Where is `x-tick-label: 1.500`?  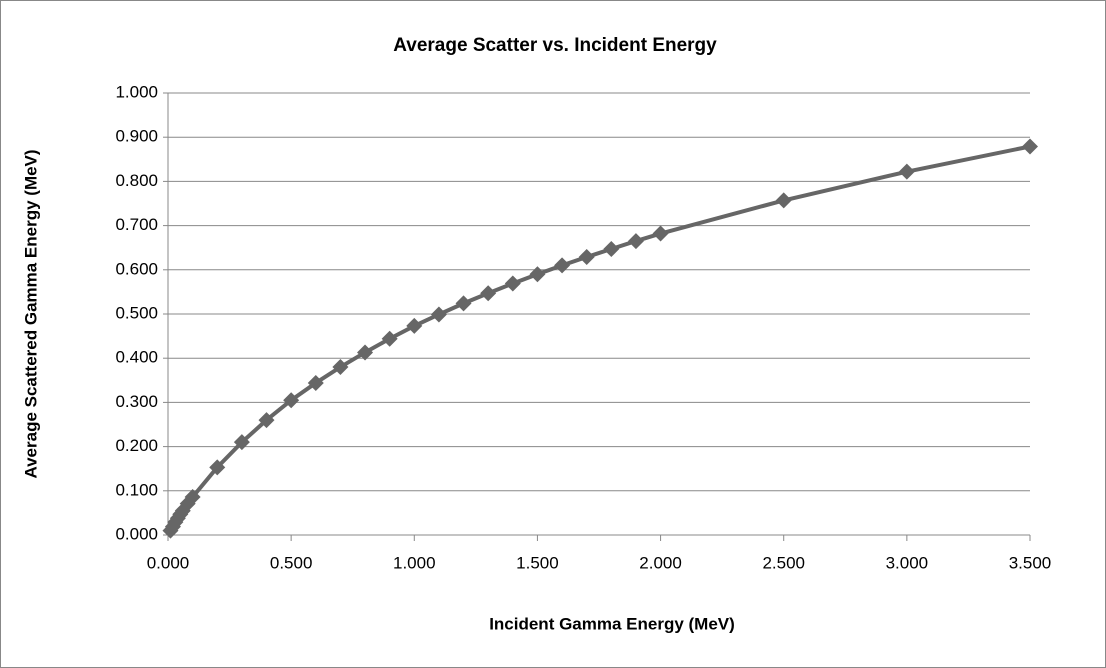
x-tick-label: 1.500 is located at coordinates (537, 562).